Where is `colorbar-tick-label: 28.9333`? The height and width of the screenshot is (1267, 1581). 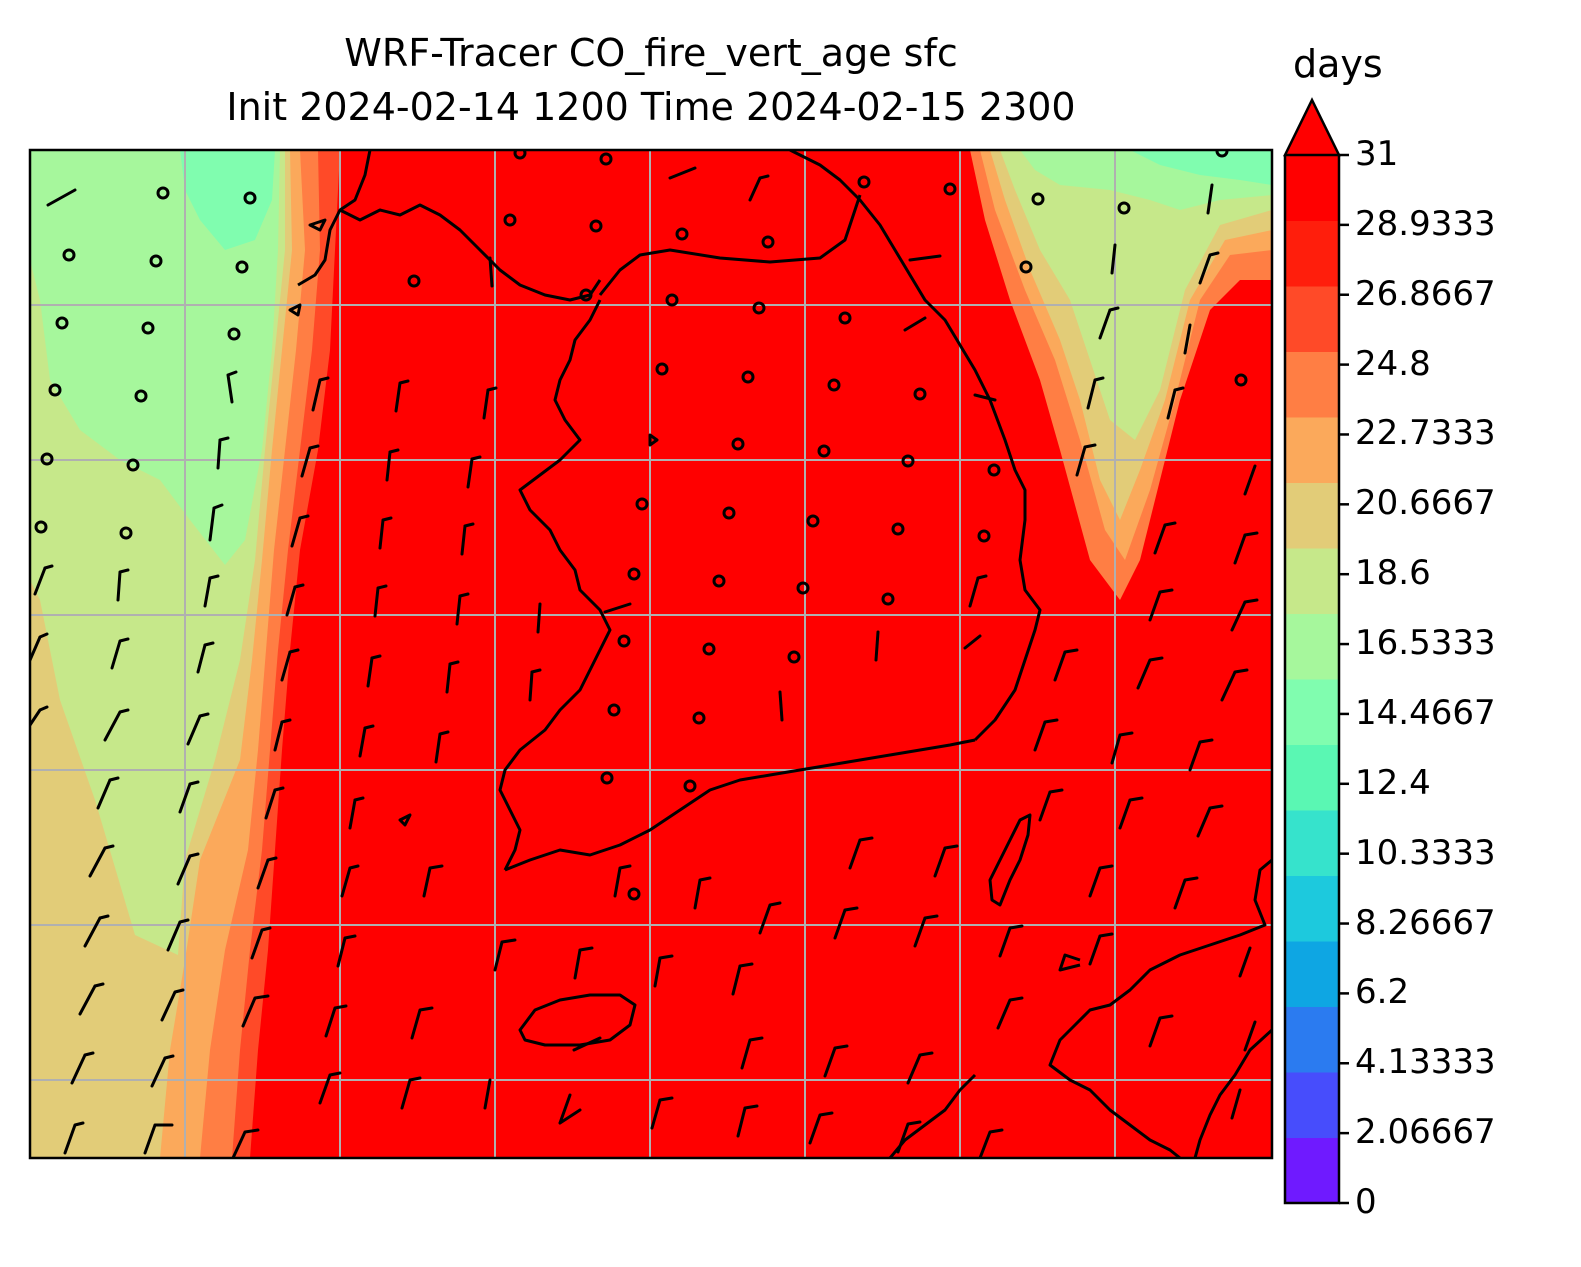
colorbar-tick-label: 28.9333 is located at coordinates (1425, 223).